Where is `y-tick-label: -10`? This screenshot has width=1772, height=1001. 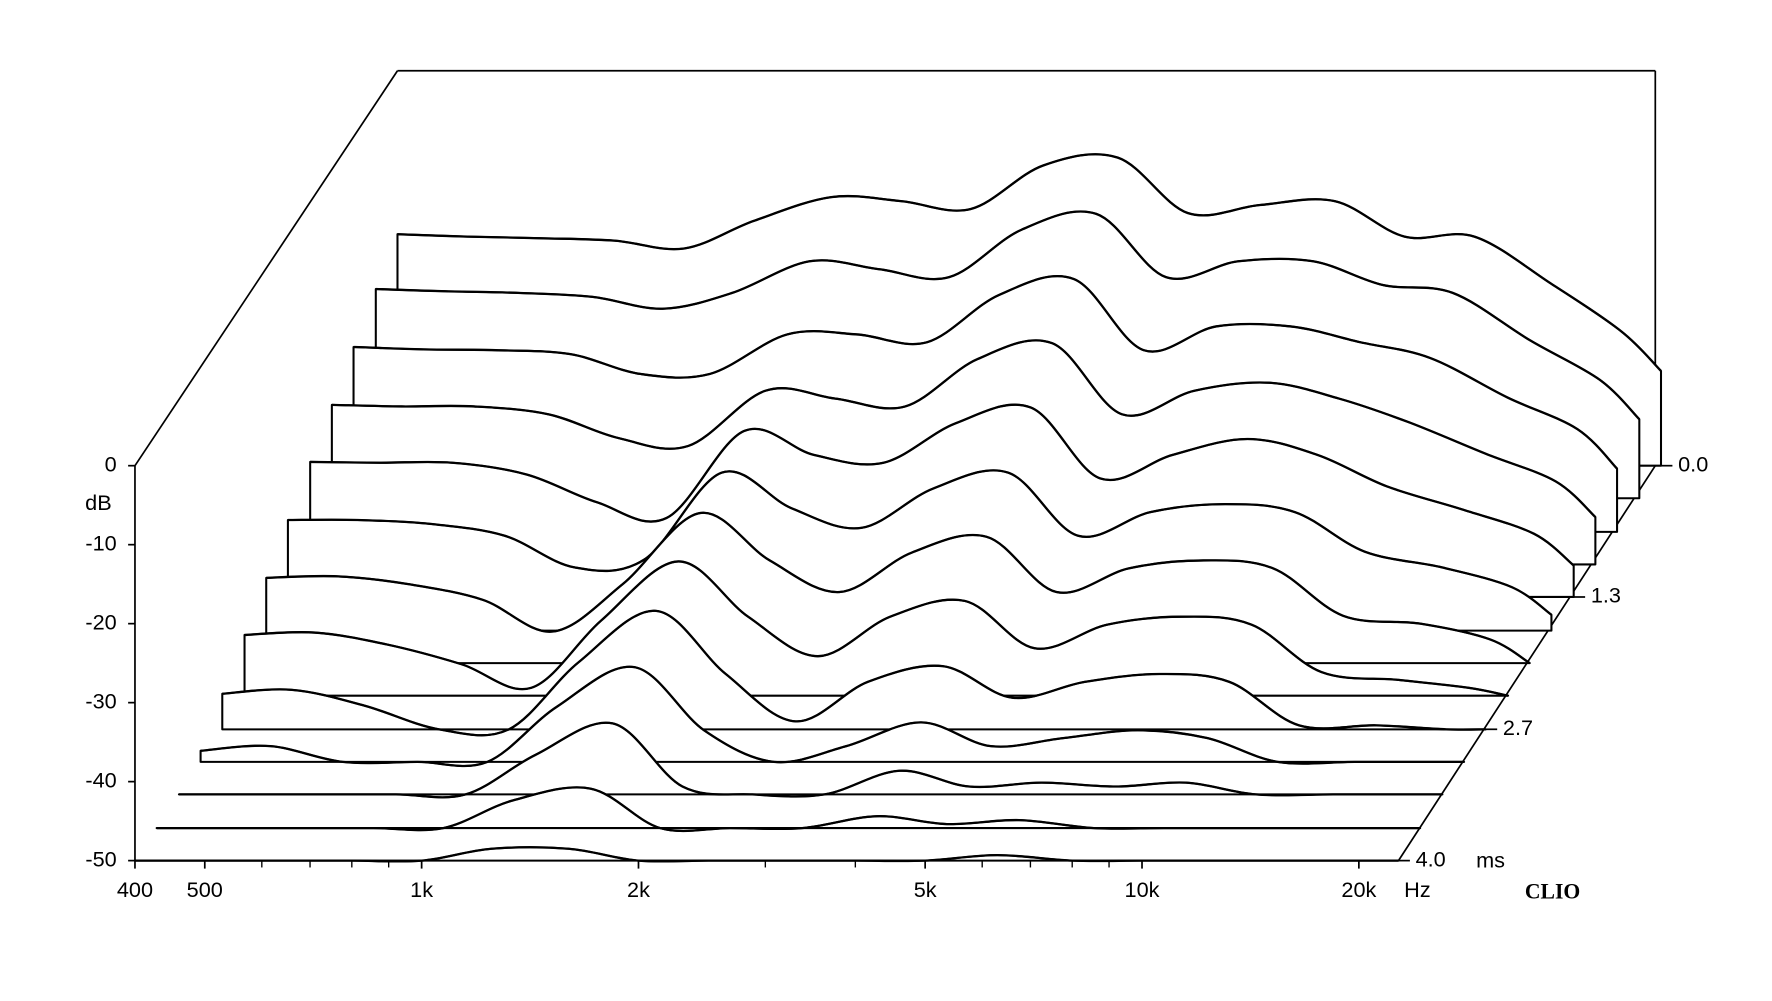 y-tick-label: -10 is located at coordinates (100, 542).